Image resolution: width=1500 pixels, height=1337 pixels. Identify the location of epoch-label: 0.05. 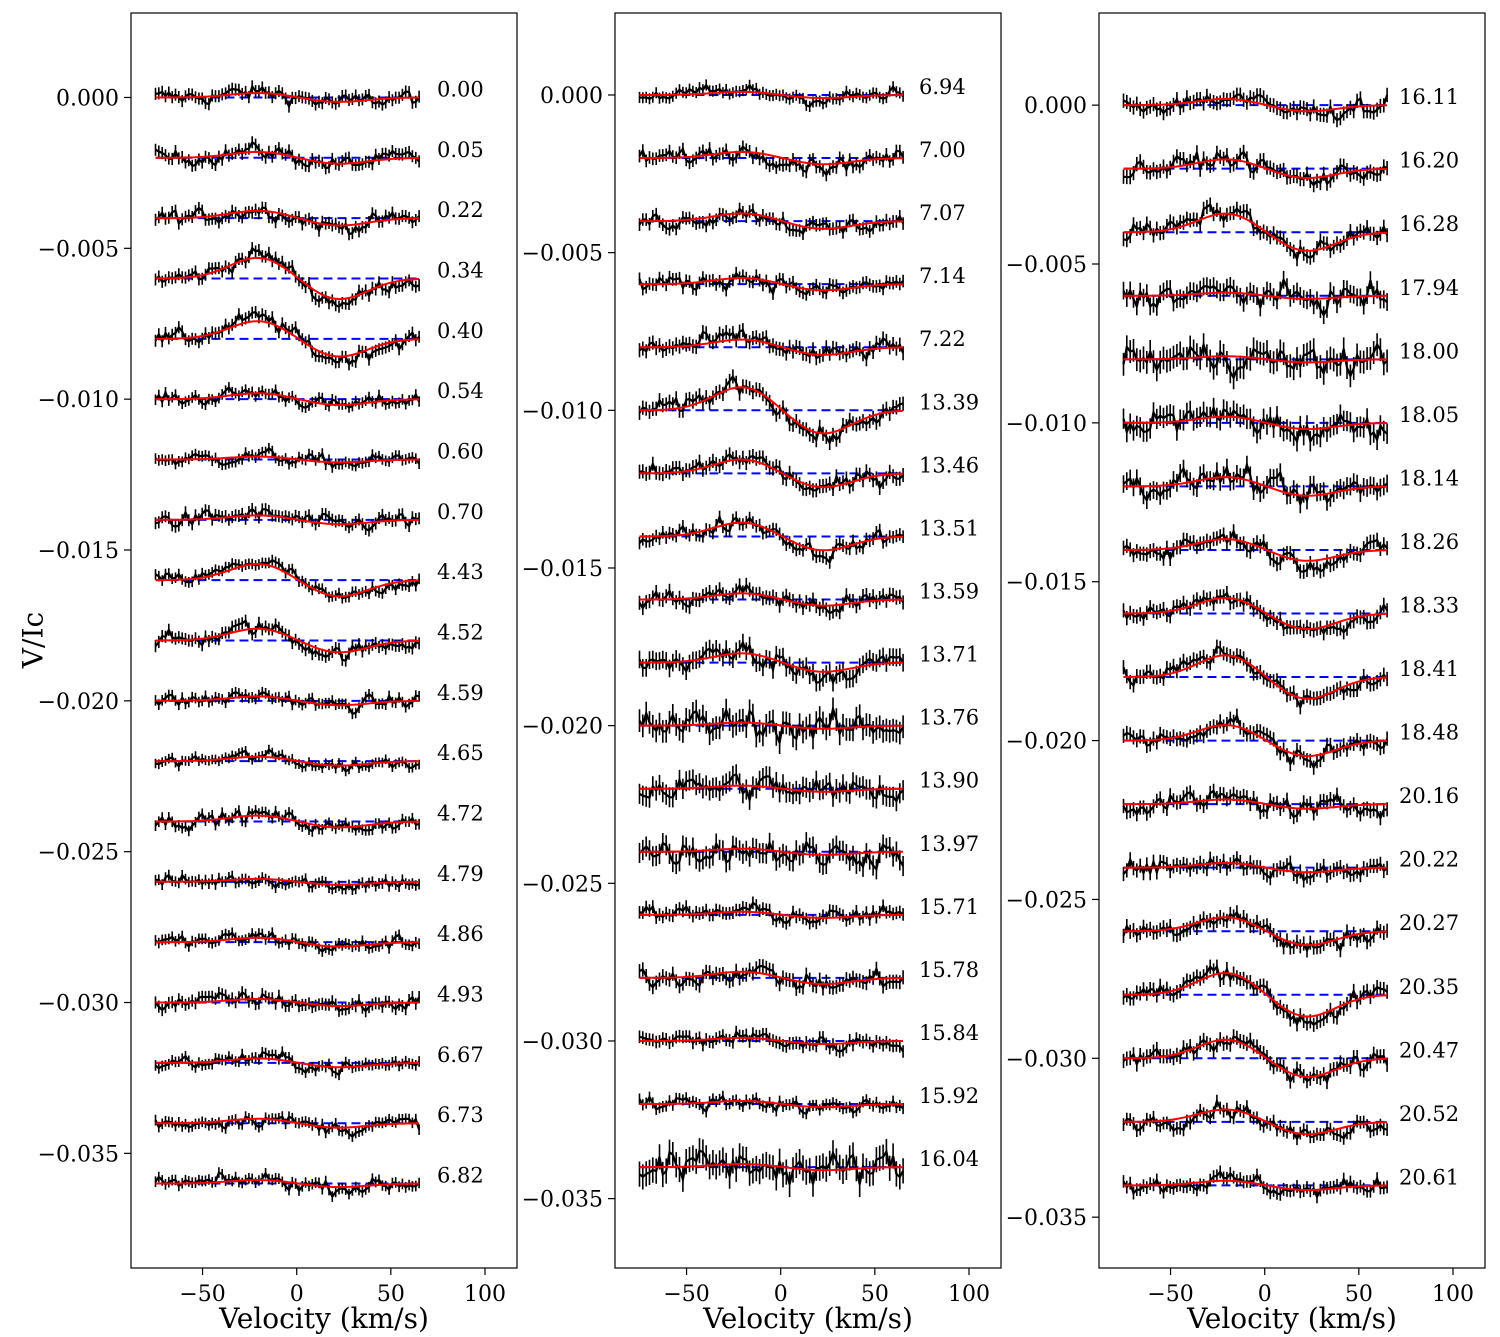
(460, 150).